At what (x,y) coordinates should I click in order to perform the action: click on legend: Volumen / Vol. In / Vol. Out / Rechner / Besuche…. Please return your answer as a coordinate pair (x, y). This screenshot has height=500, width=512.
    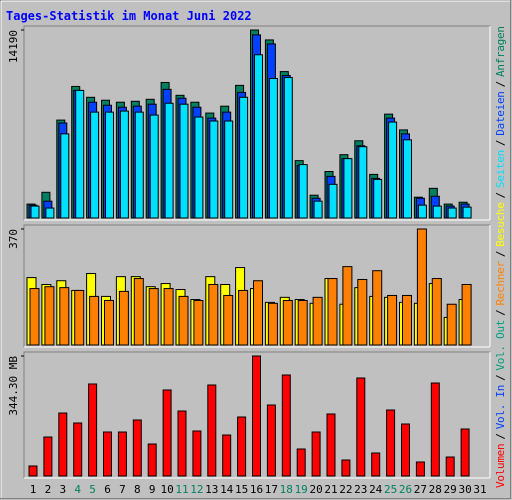
    Looking at the image, I should click on (500, 257).